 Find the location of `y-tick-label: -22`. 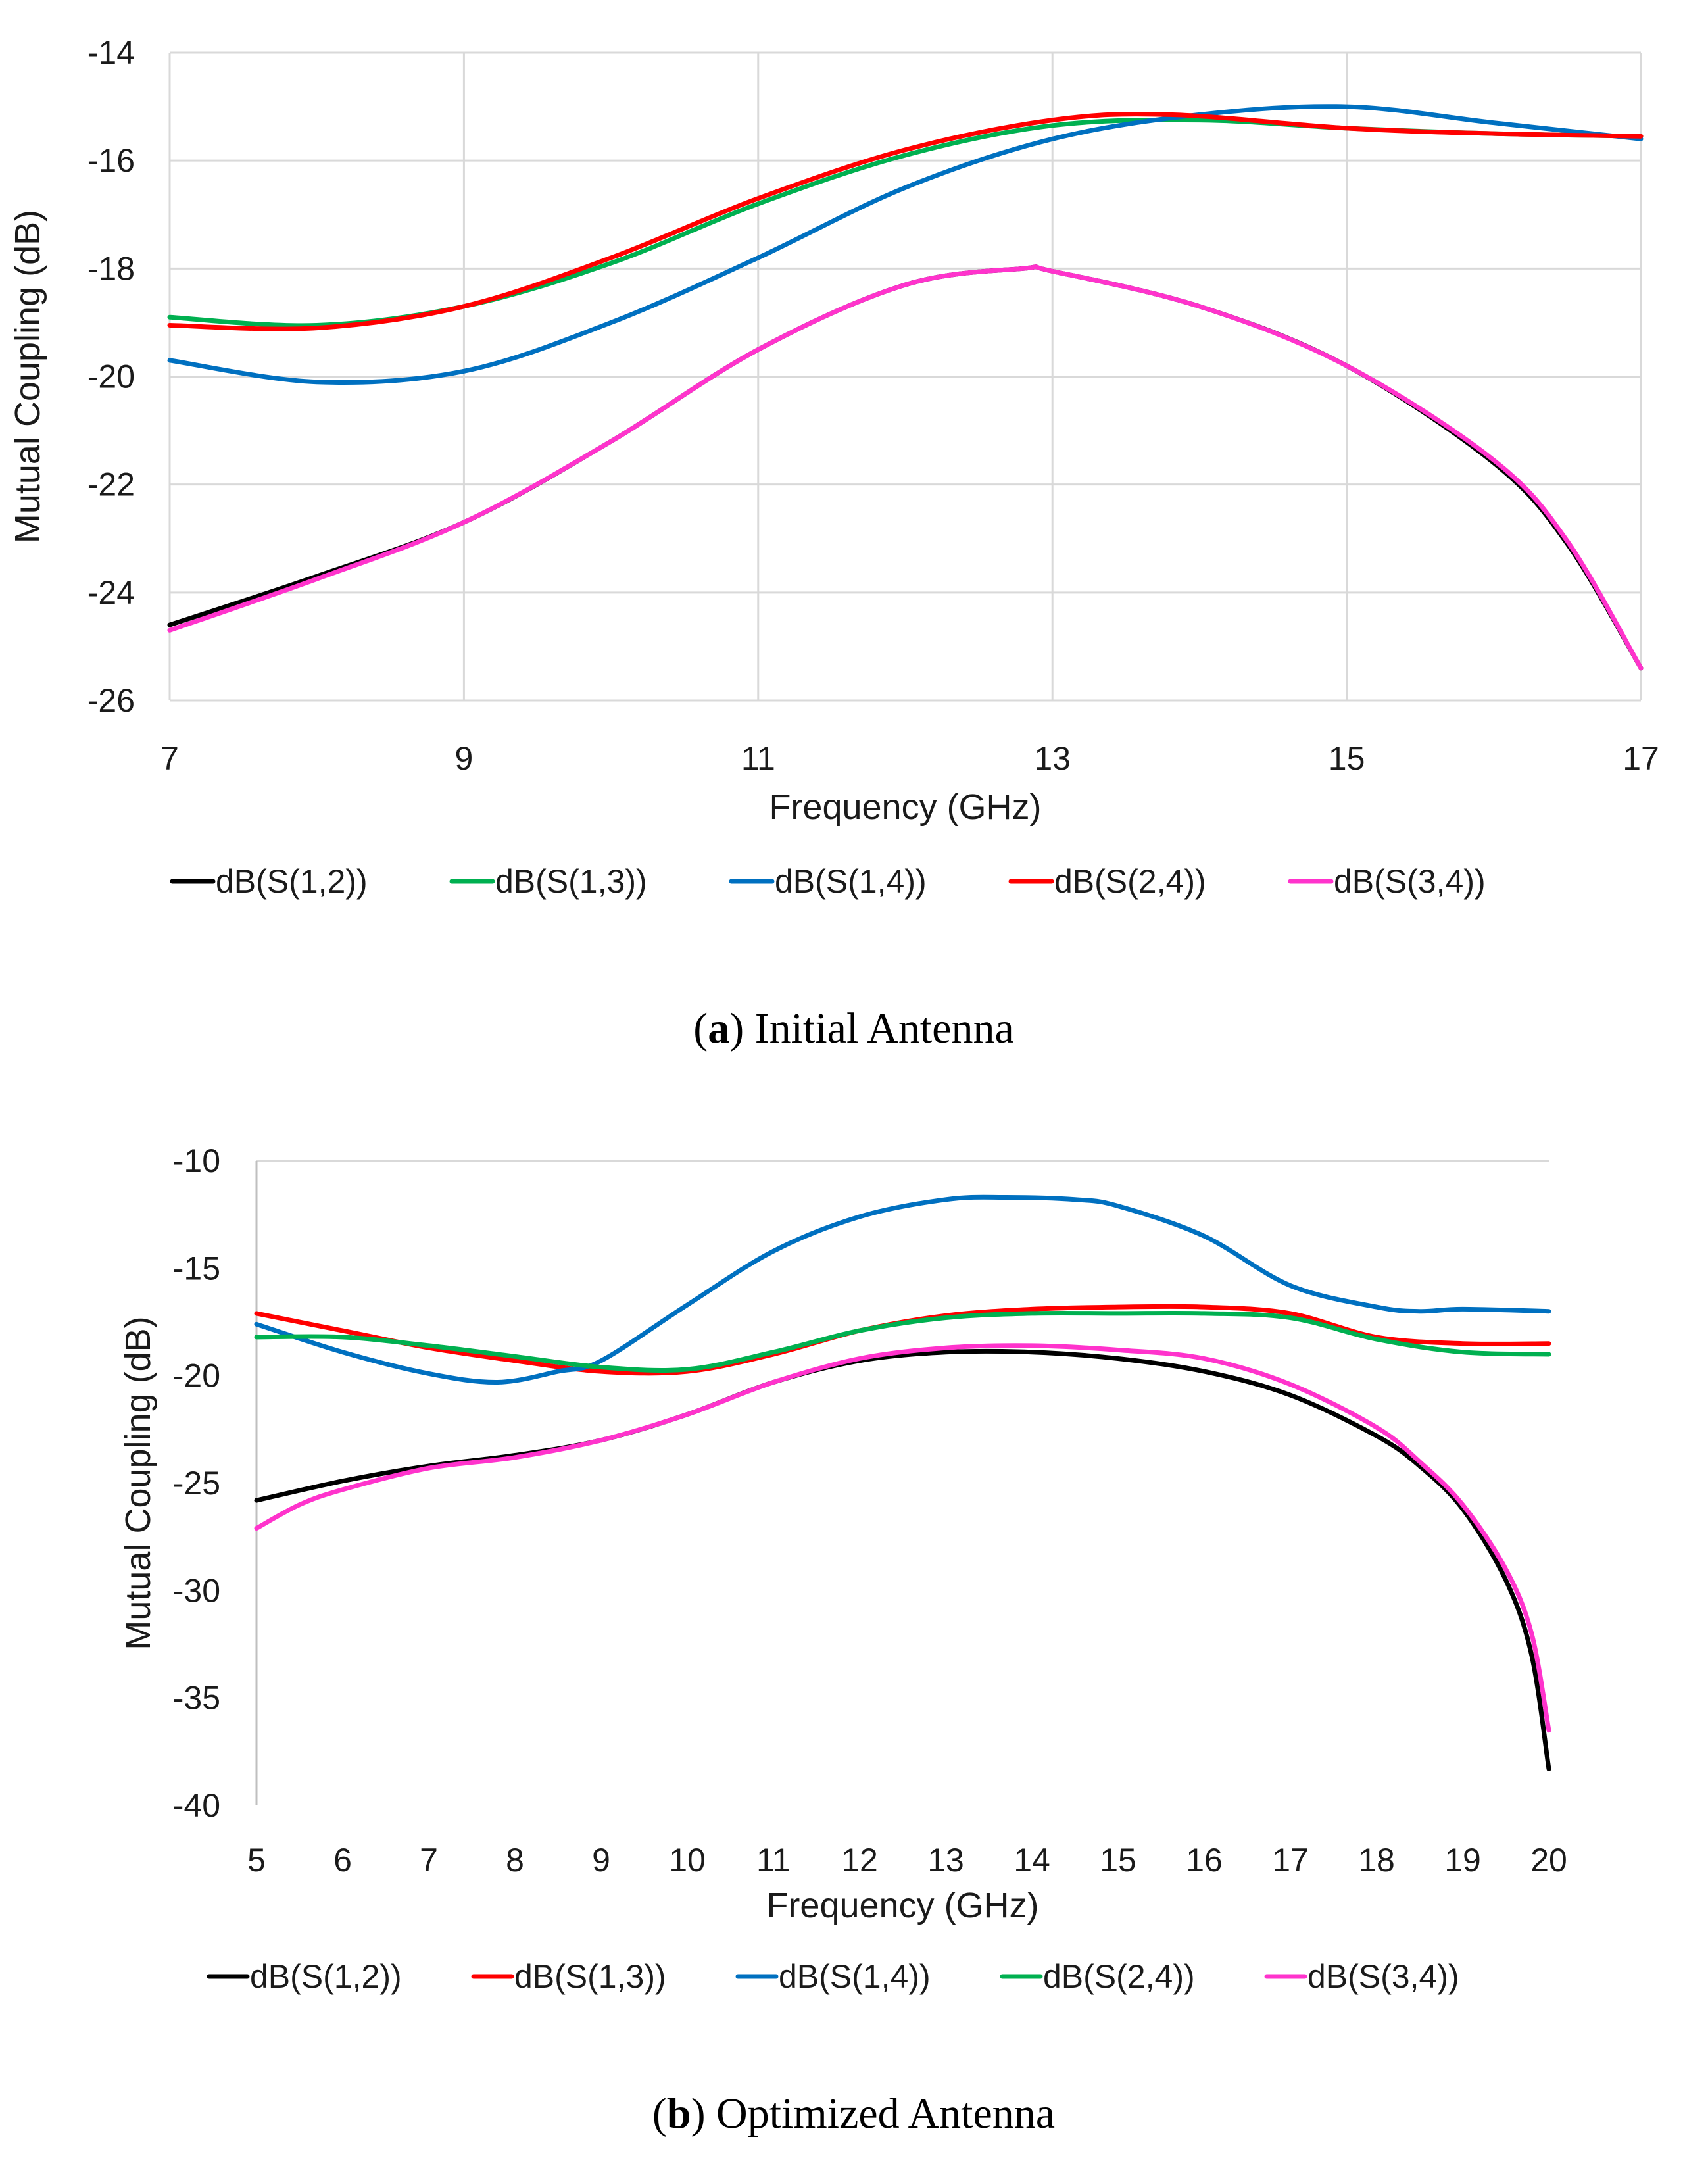

y-tick-label: -22 is located at coordinates (111, 484).